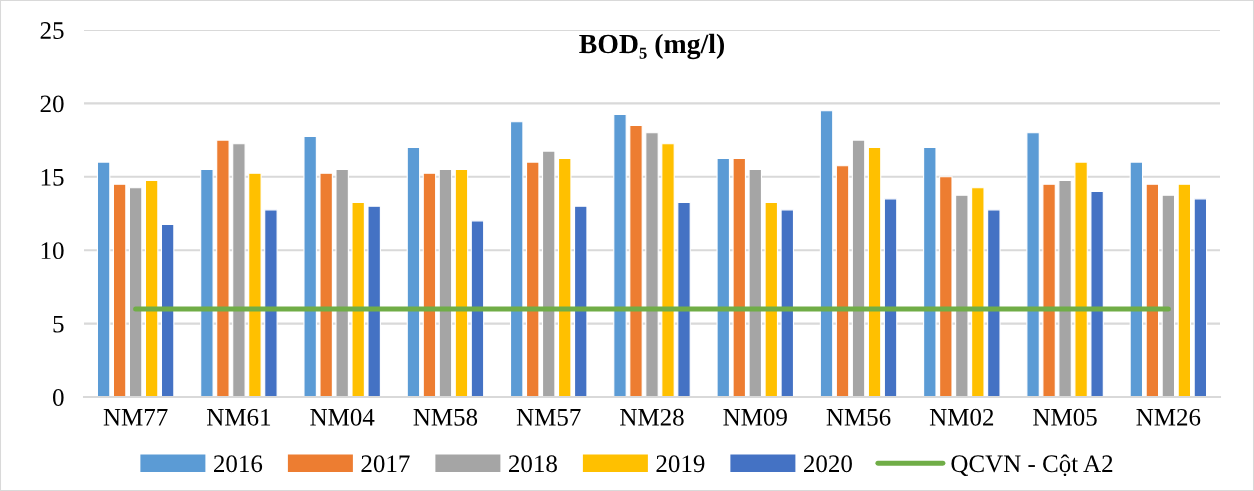 The width and height of the screenshot is (1254, 491). Describe the element at coordinates (238, 464) in the screenshot. I see `legend-label: 2016` at that location.